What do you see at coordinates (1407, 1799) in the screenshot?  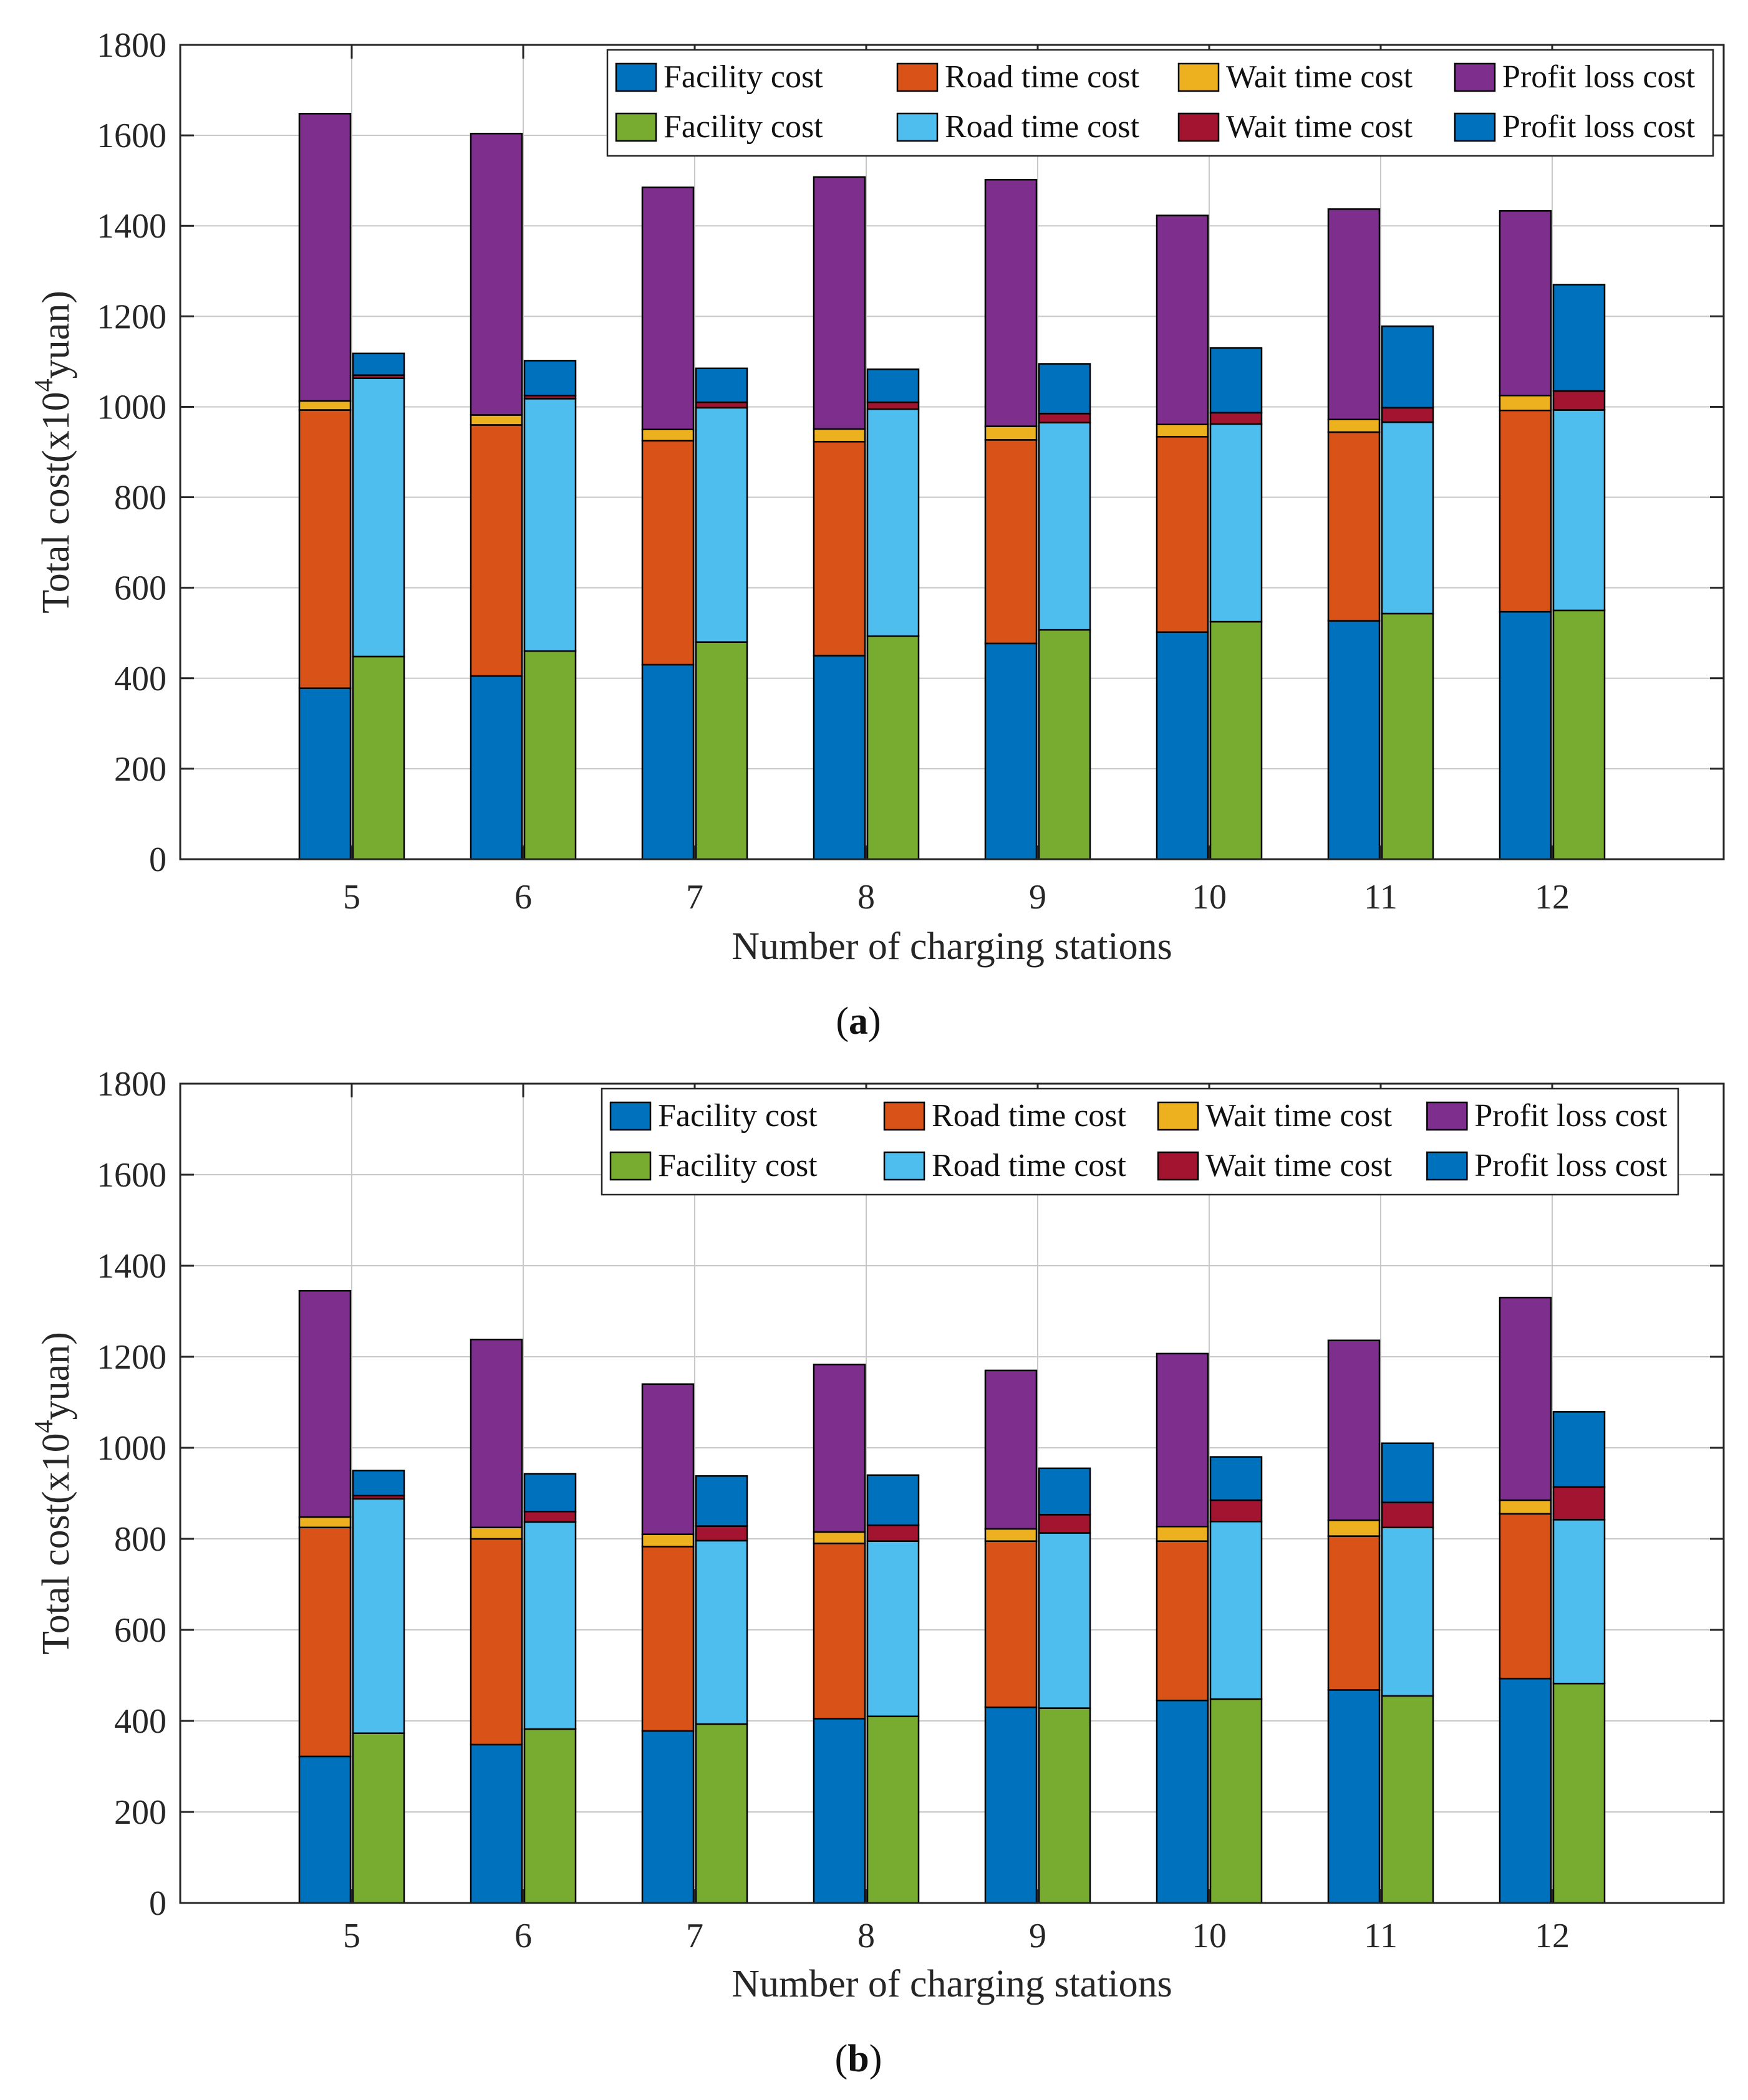 I see `bar-b-scheme-2-11-facility_b` at bounding box center [1407, 1799].